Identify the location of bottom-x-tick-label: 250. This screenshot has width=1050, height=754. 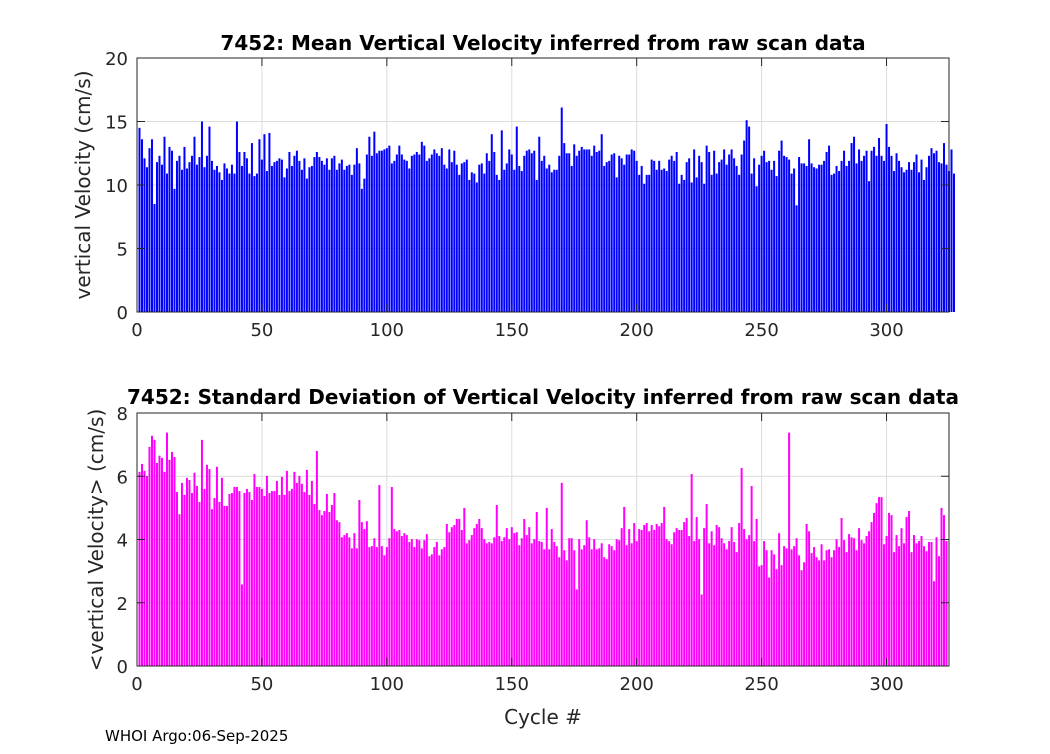
(761, 684).